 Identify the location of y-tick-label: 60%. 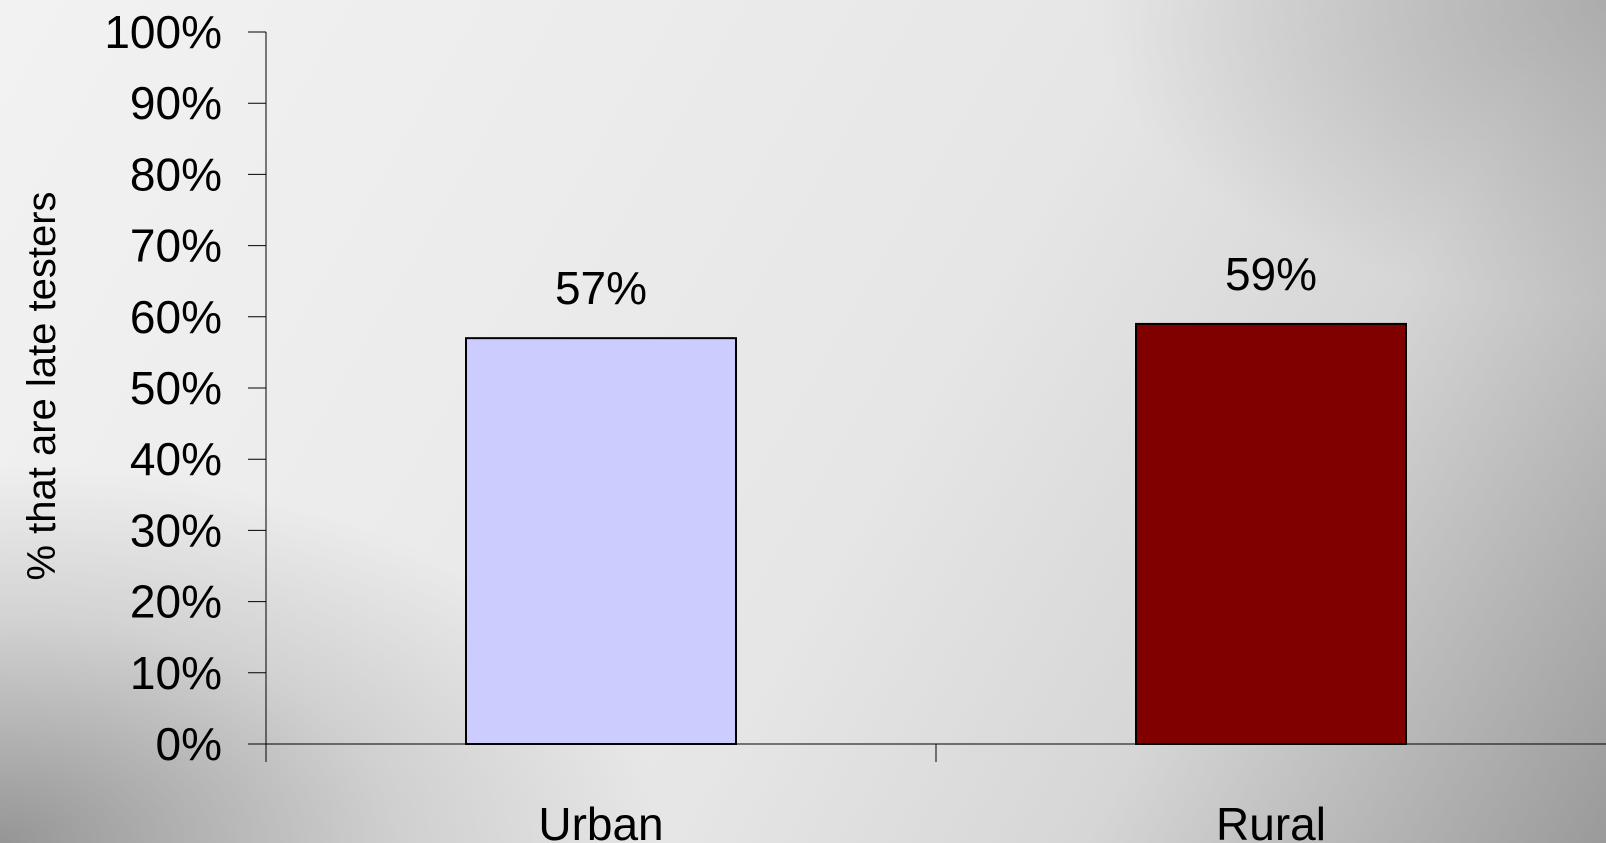
(176, 317).